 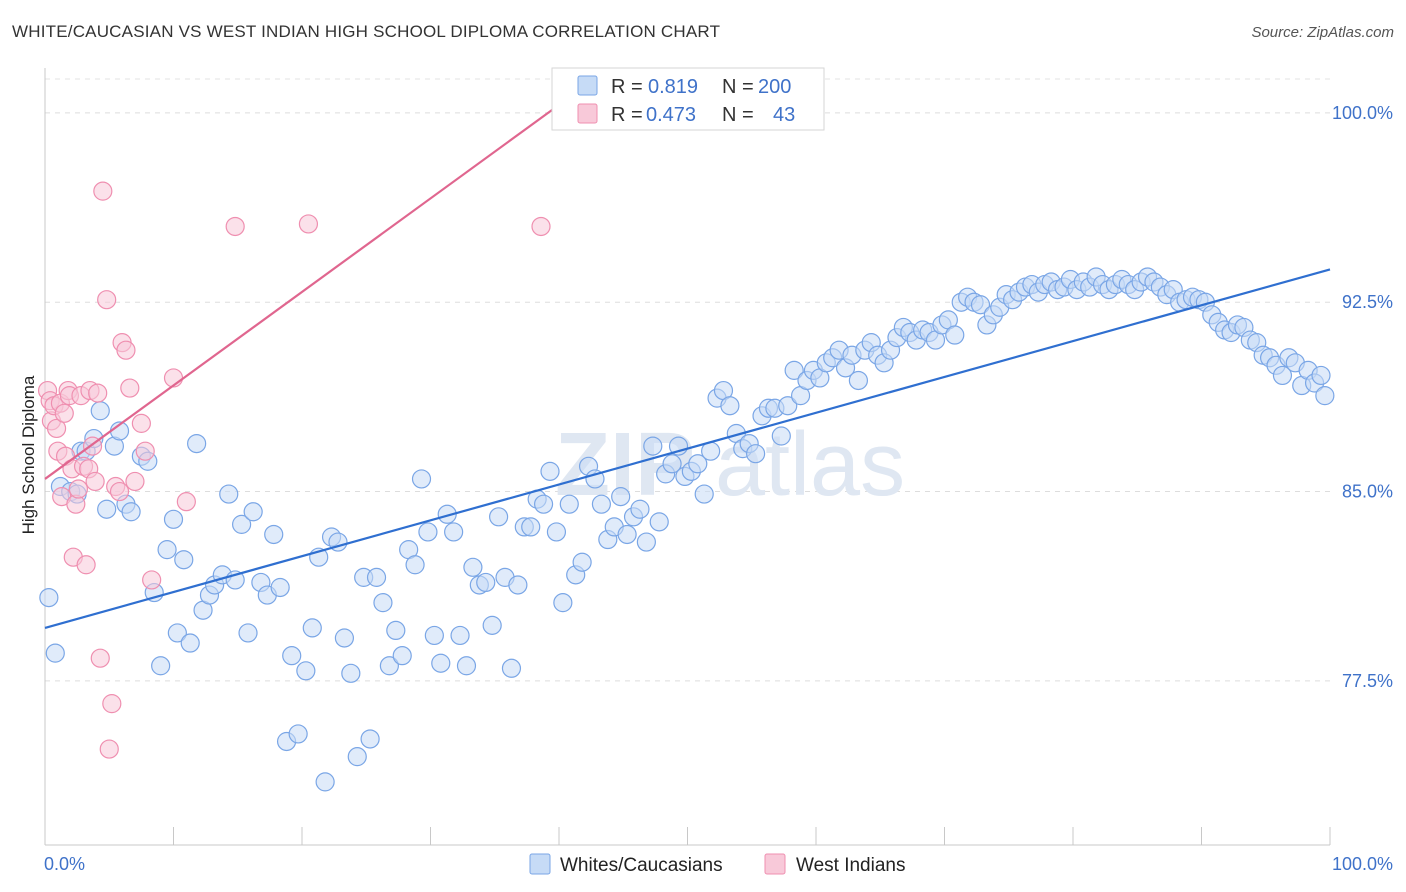 I want to click on bottom-legend-label-whites: Whites/Caucasians, so click(x=641, y=865).